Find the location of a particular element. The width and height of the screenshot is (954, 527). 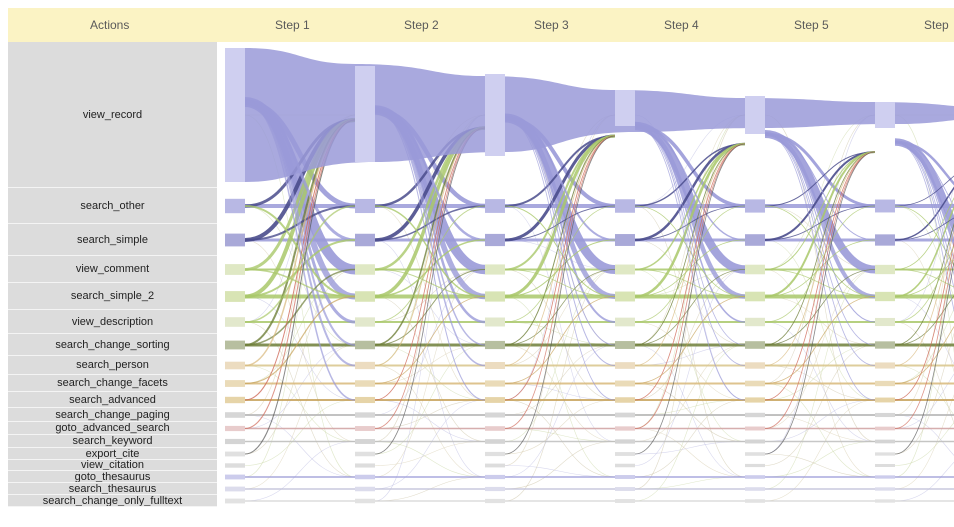

action-row-search-keyword: search_keyword is located at coordinates (112, 441).